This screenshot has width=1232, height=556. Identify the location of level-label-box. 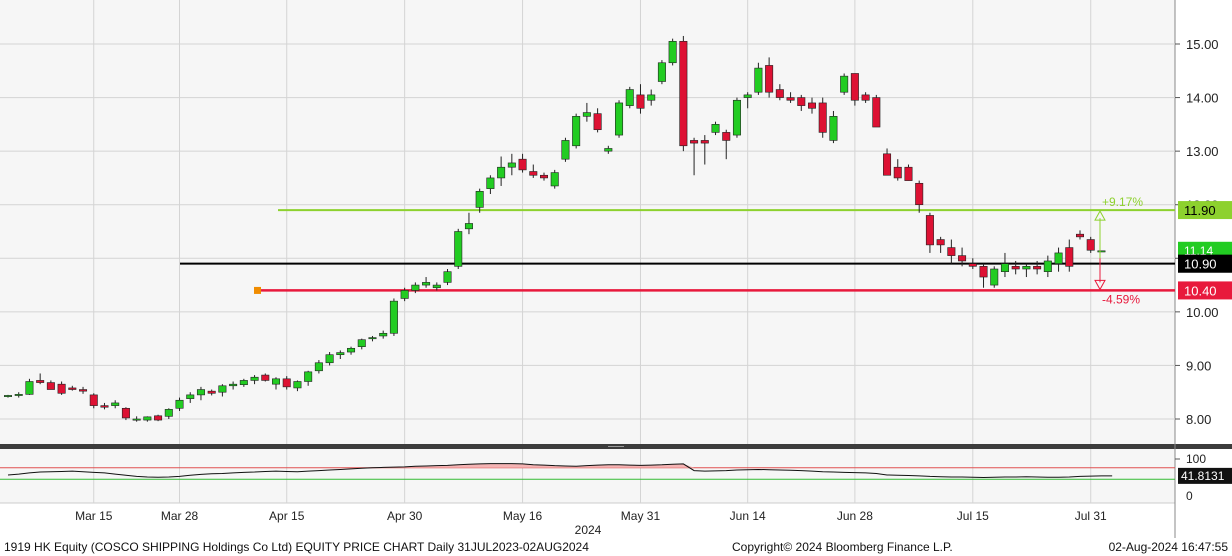
(1205, 290).